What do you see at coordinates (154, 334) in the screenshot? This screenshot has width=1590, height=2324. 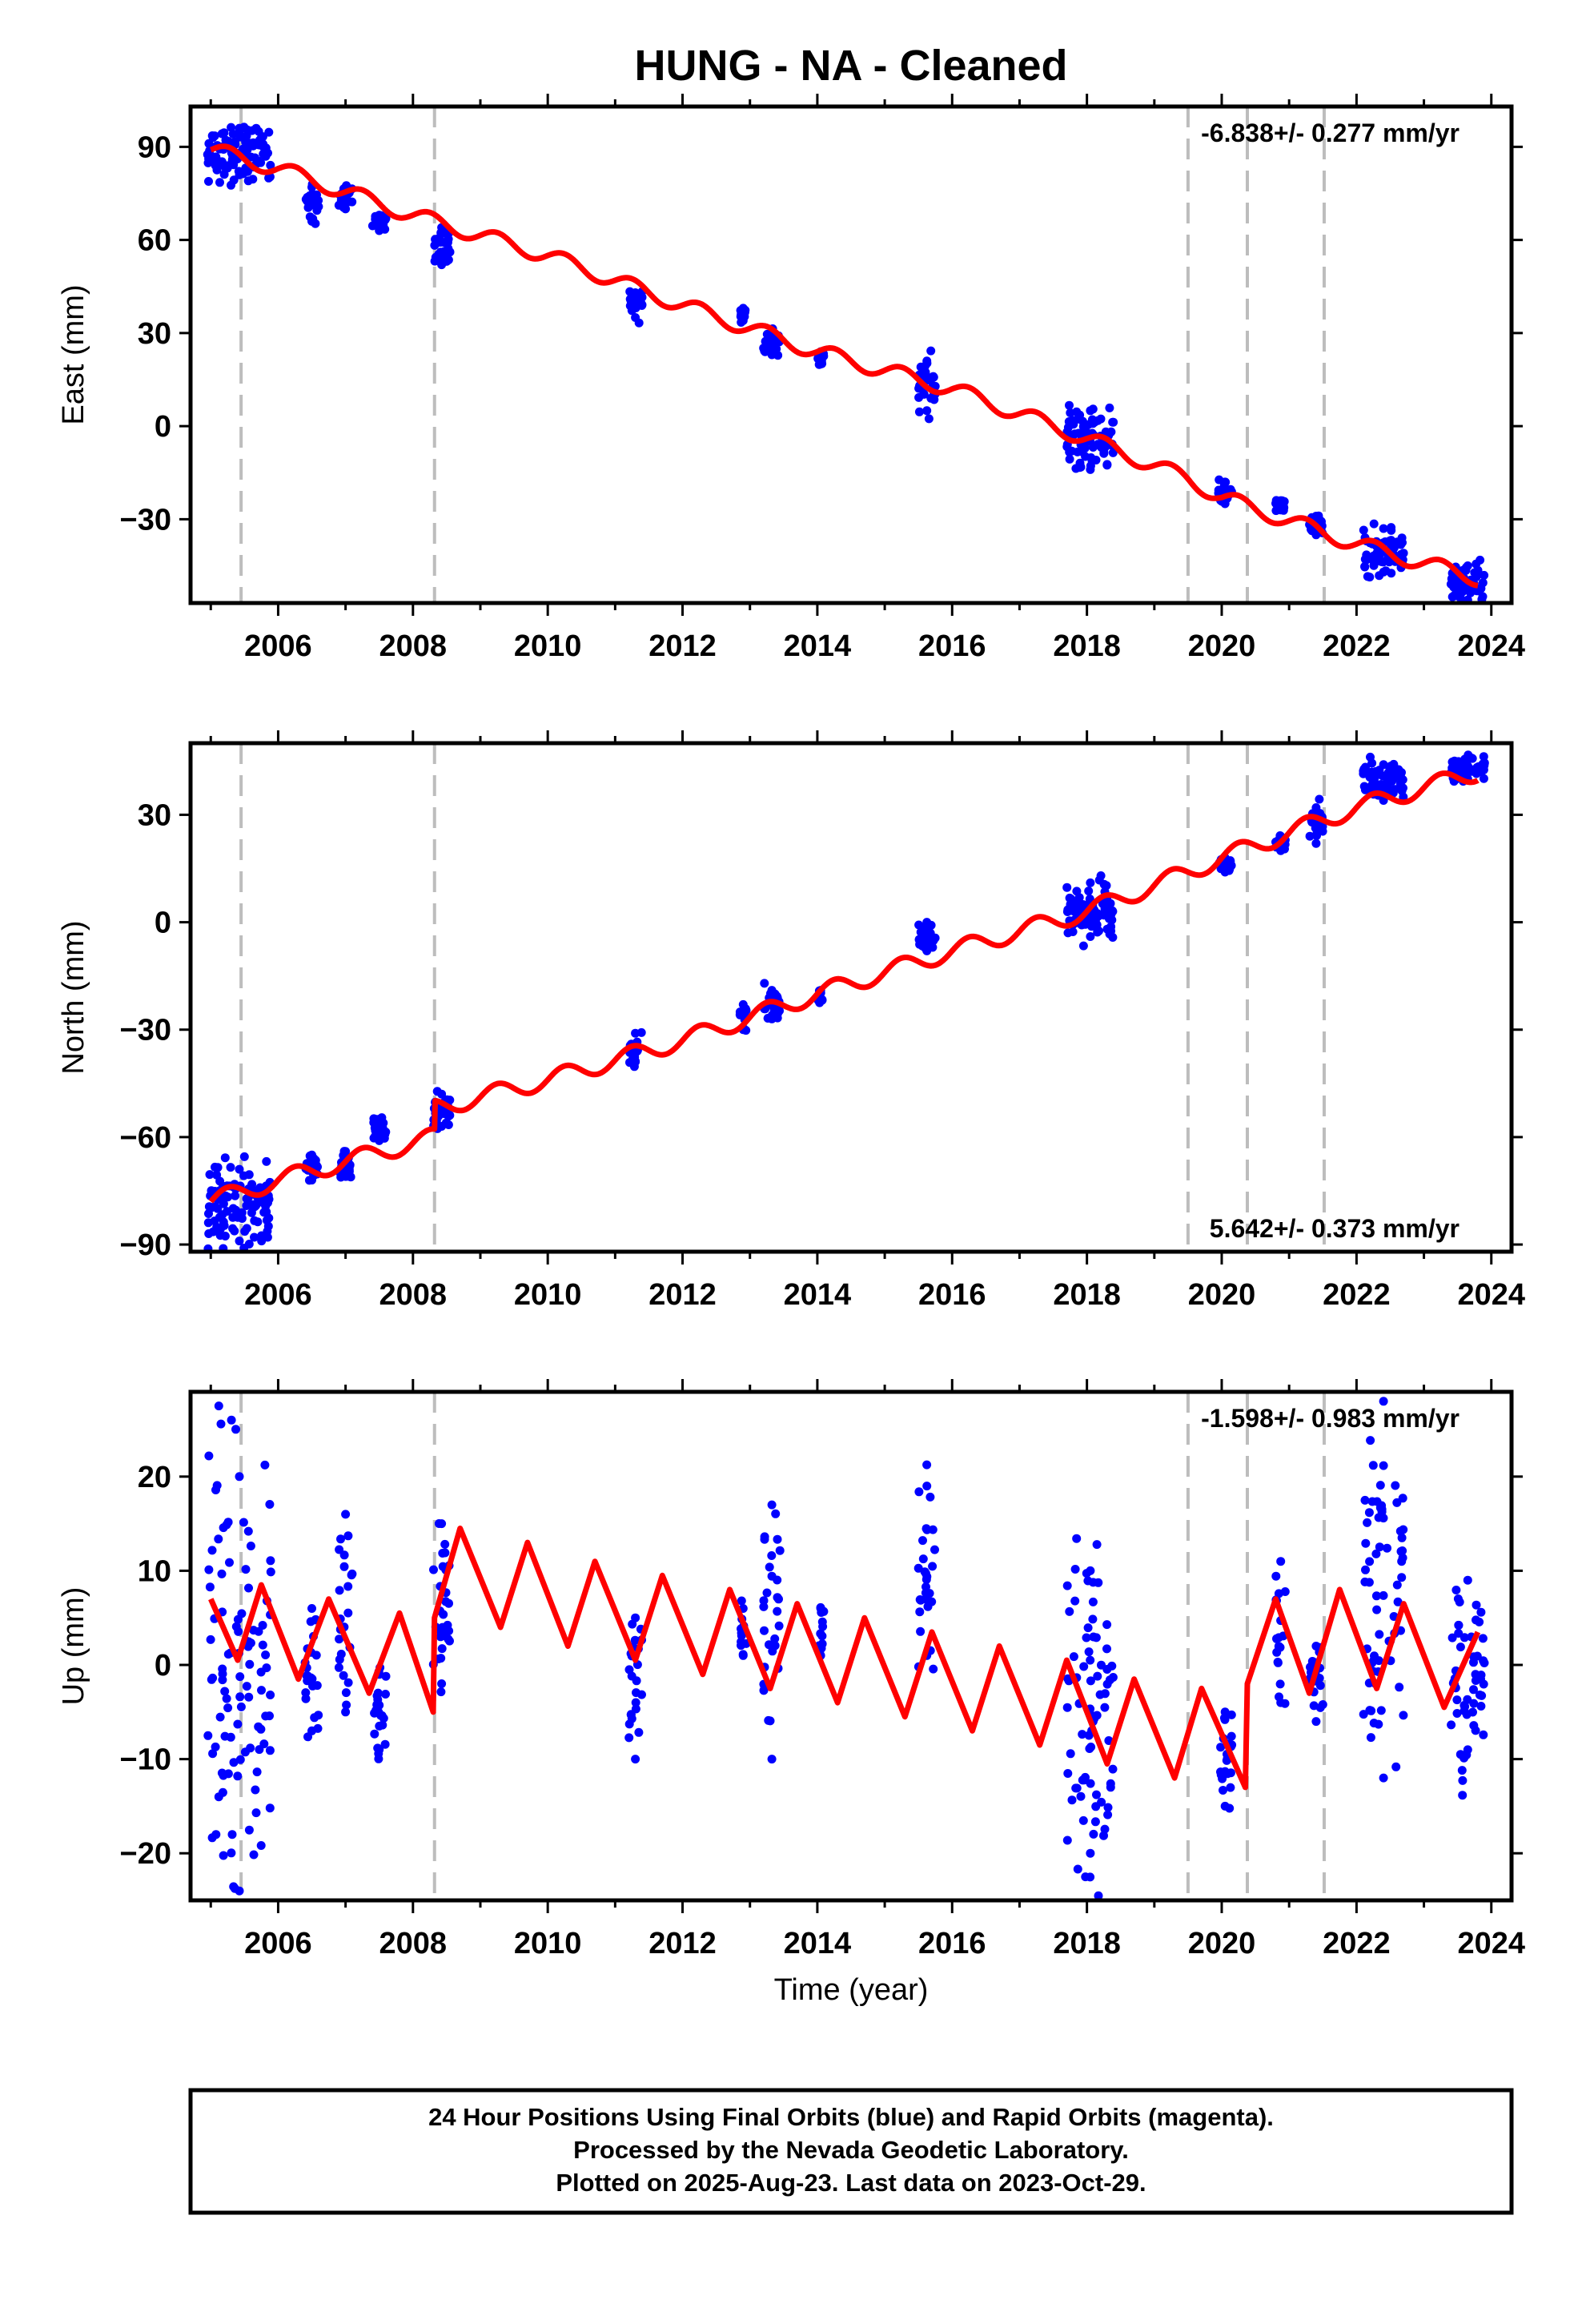 I see `y-tick-label: 30` at bounding box center [154, 334].